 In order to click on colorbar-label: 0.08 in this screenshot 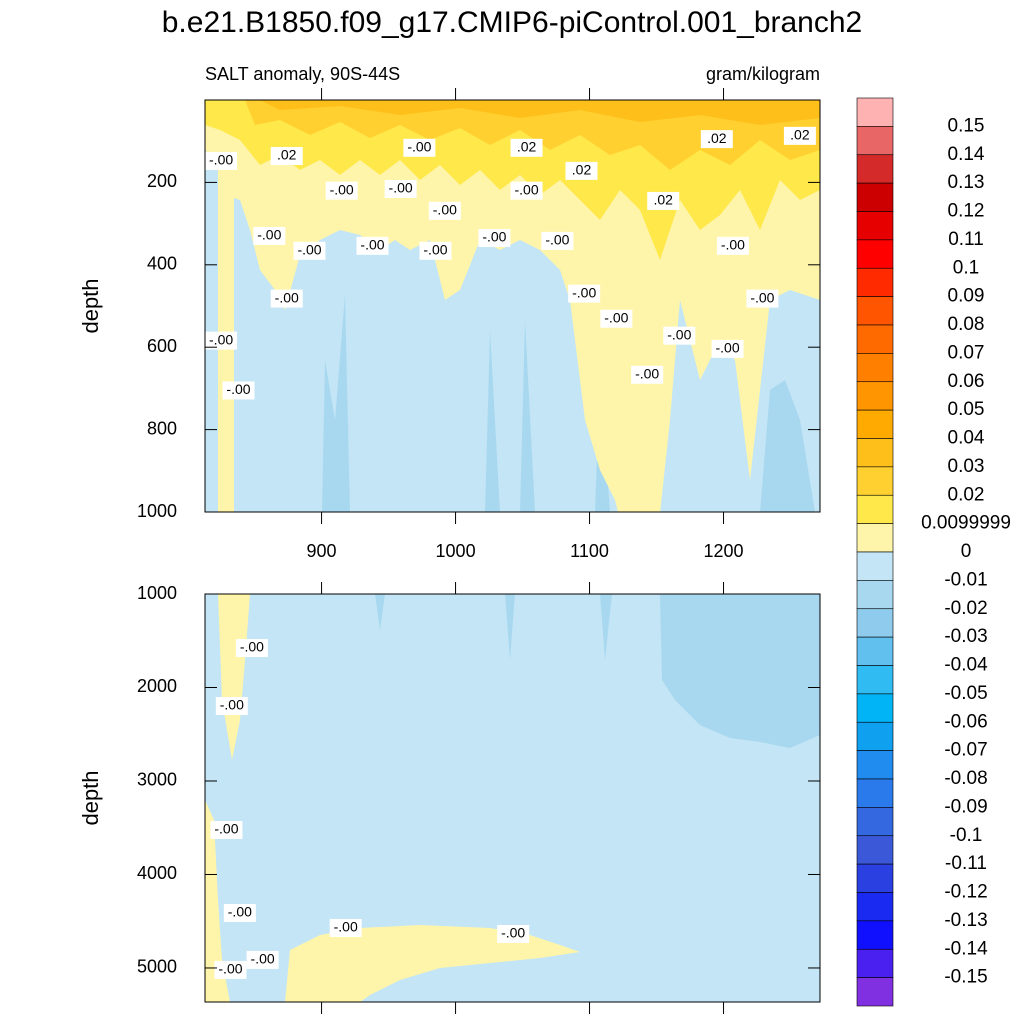, I will do `click(966, 324)`.